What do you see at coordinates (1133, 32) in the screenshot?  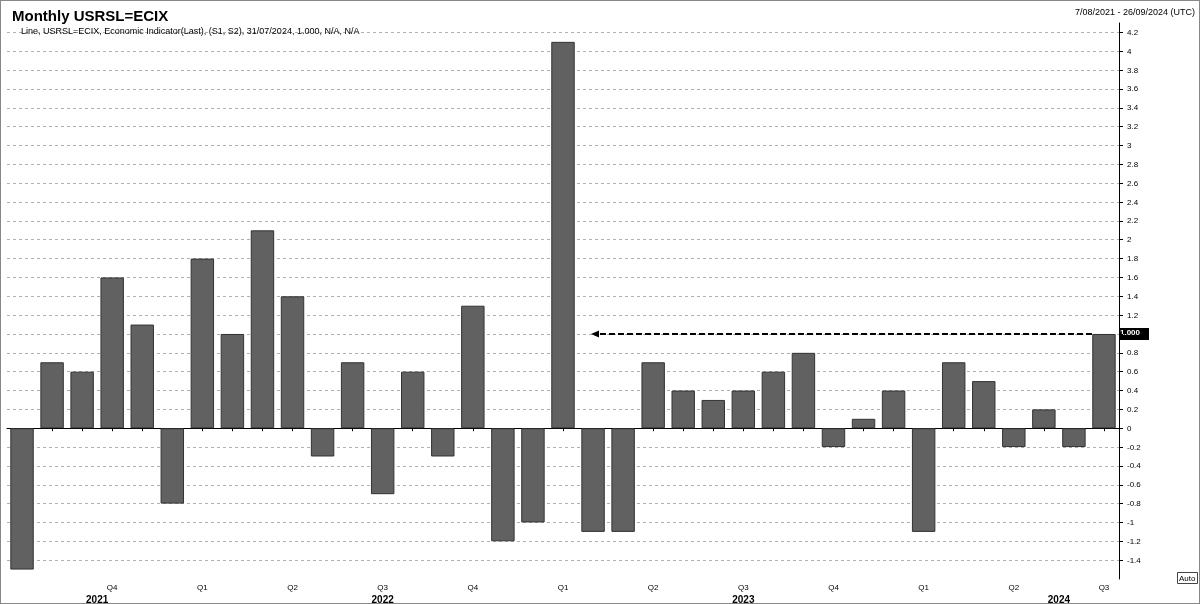 I see `y-tick-label: 4.2` at bounding box center [1133, 32].